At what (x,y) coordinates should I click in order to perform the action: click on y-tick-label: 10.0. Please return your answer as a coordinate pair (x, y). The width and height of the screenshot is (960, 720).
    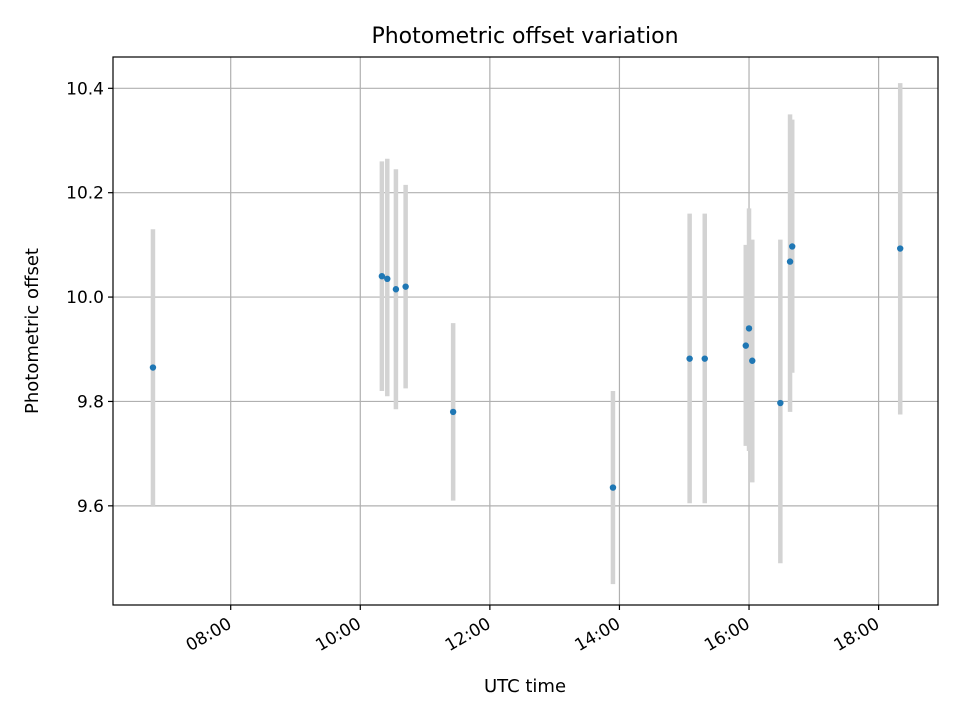
    Looking at the image, I should click on (85, 298).